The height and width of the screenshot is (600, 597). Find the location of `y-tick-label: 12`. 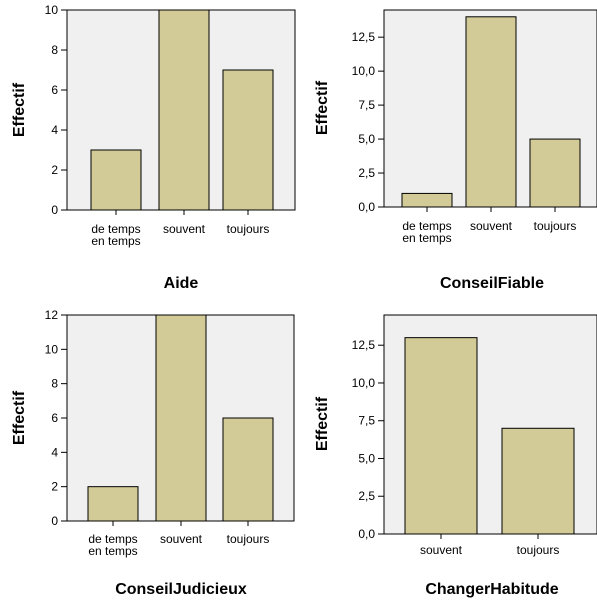

y-tick-label: 12 is located at coordinates (52, 315).